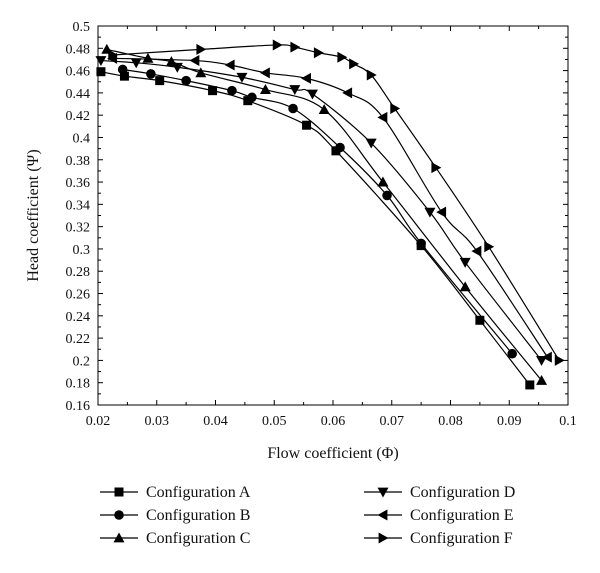 The width and height of the screenshot is (600, 573). What do you see at coordinates (82, 138) in the screenshot?
I see `y-tick-label: 0.4` at bounding box center [82, 138].